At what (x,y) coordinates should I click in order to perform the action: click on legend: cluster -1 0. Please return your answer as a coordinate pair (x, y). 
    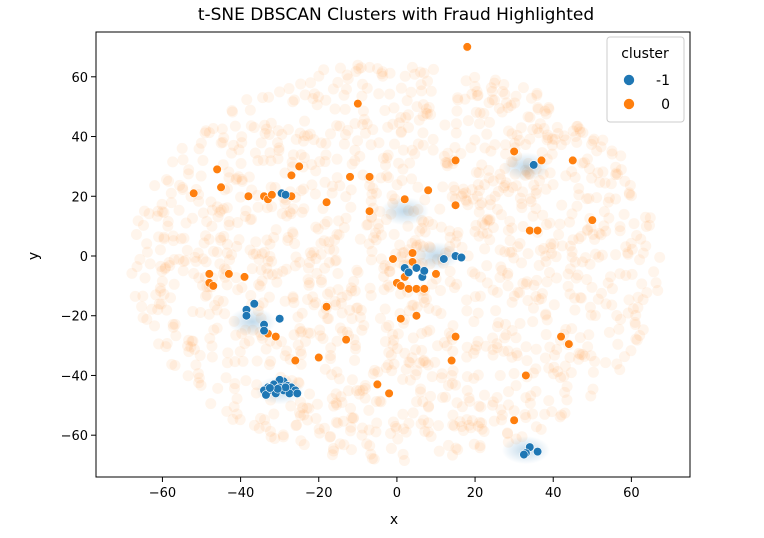
    Looking at the image, I should click on (645, 79).